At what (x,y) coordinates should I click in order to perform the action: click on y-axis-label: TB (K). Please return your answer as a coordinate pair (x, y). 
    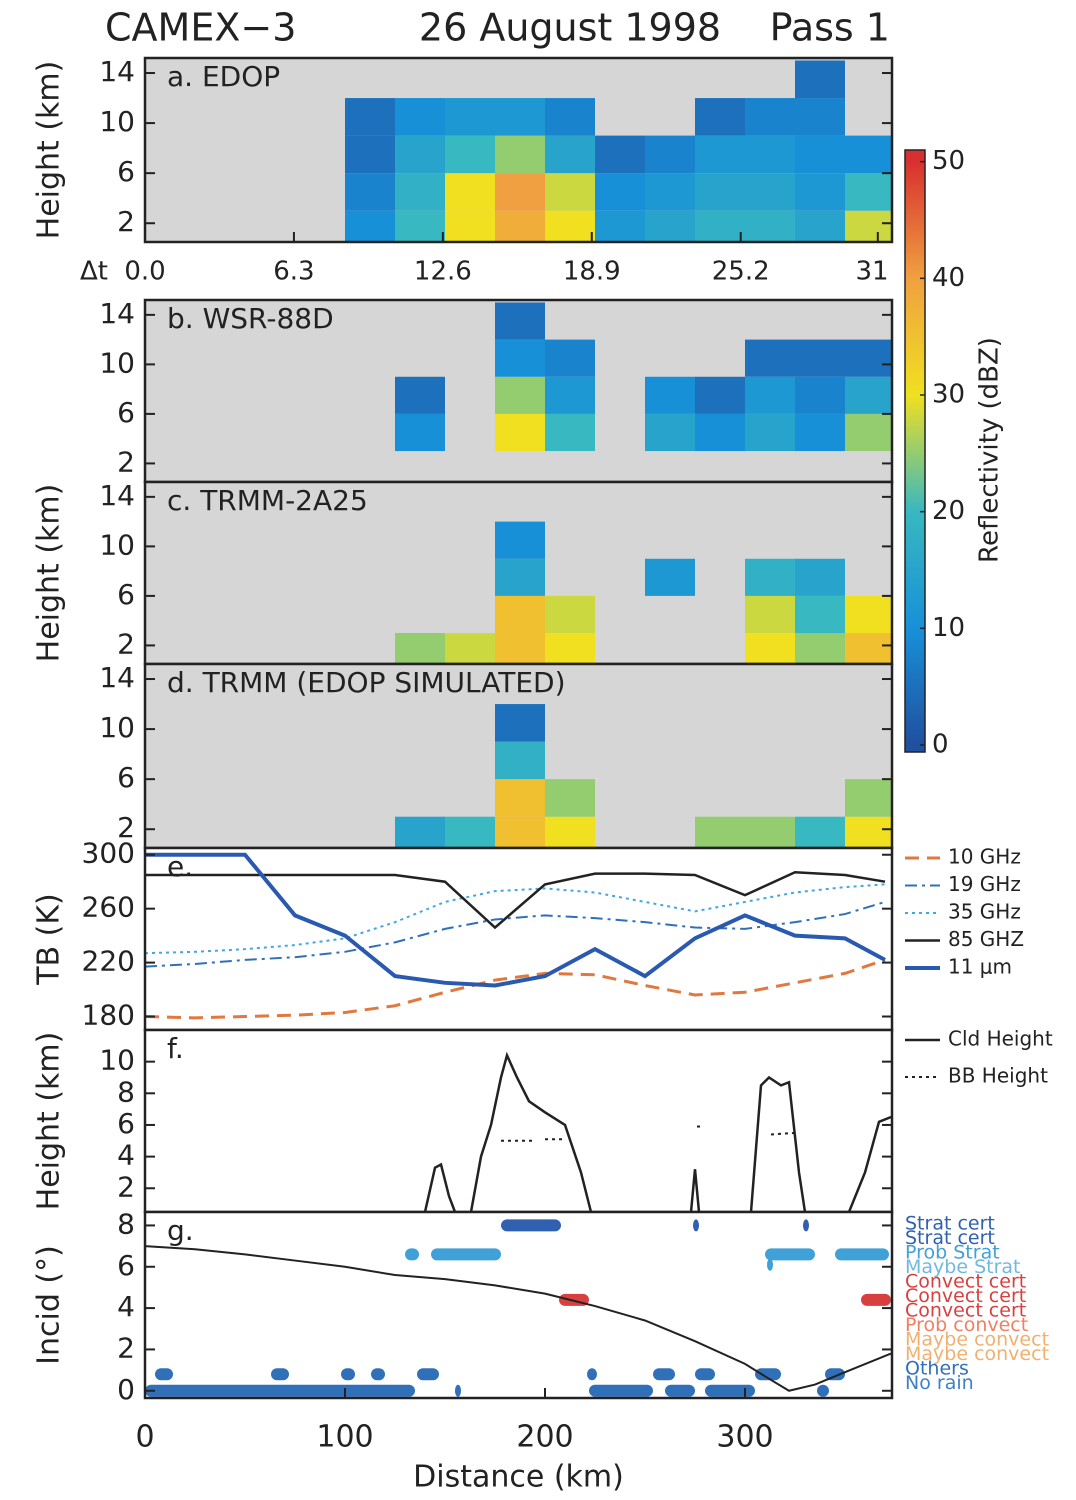
    Looking at the image, I should click on (49, 939).